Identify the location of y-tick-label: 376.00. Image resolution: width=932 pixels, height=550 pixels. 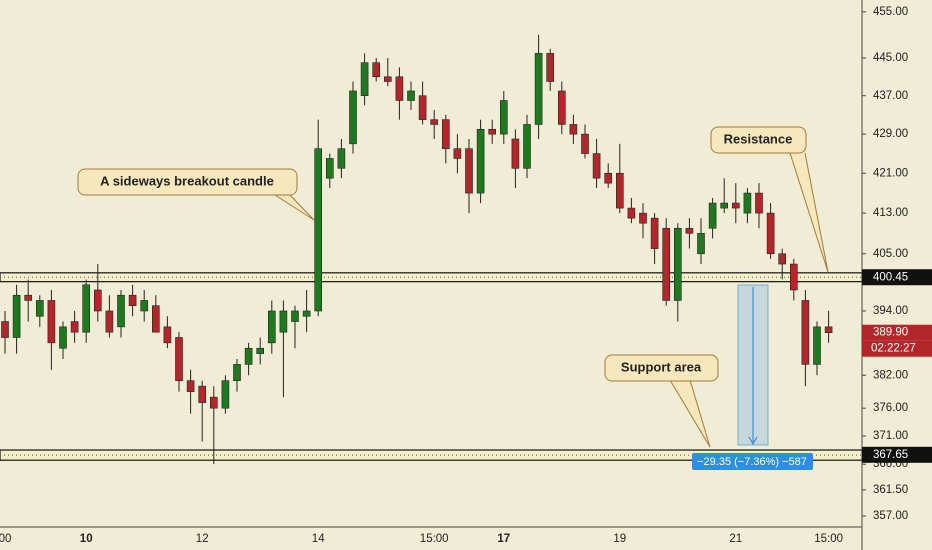
(890, 408).